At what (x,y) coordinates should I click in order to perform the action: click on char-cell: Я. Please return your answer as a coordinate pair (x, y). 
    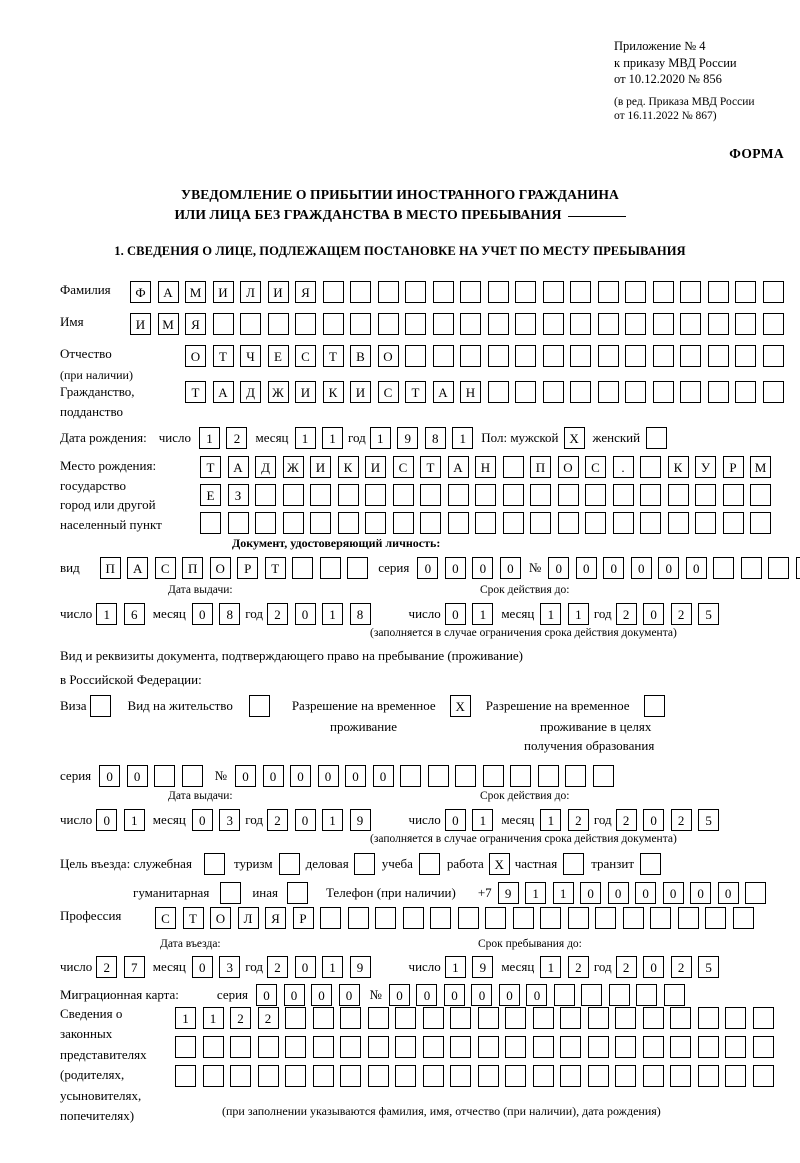
    Looking at the image, I should click on (275, 918).